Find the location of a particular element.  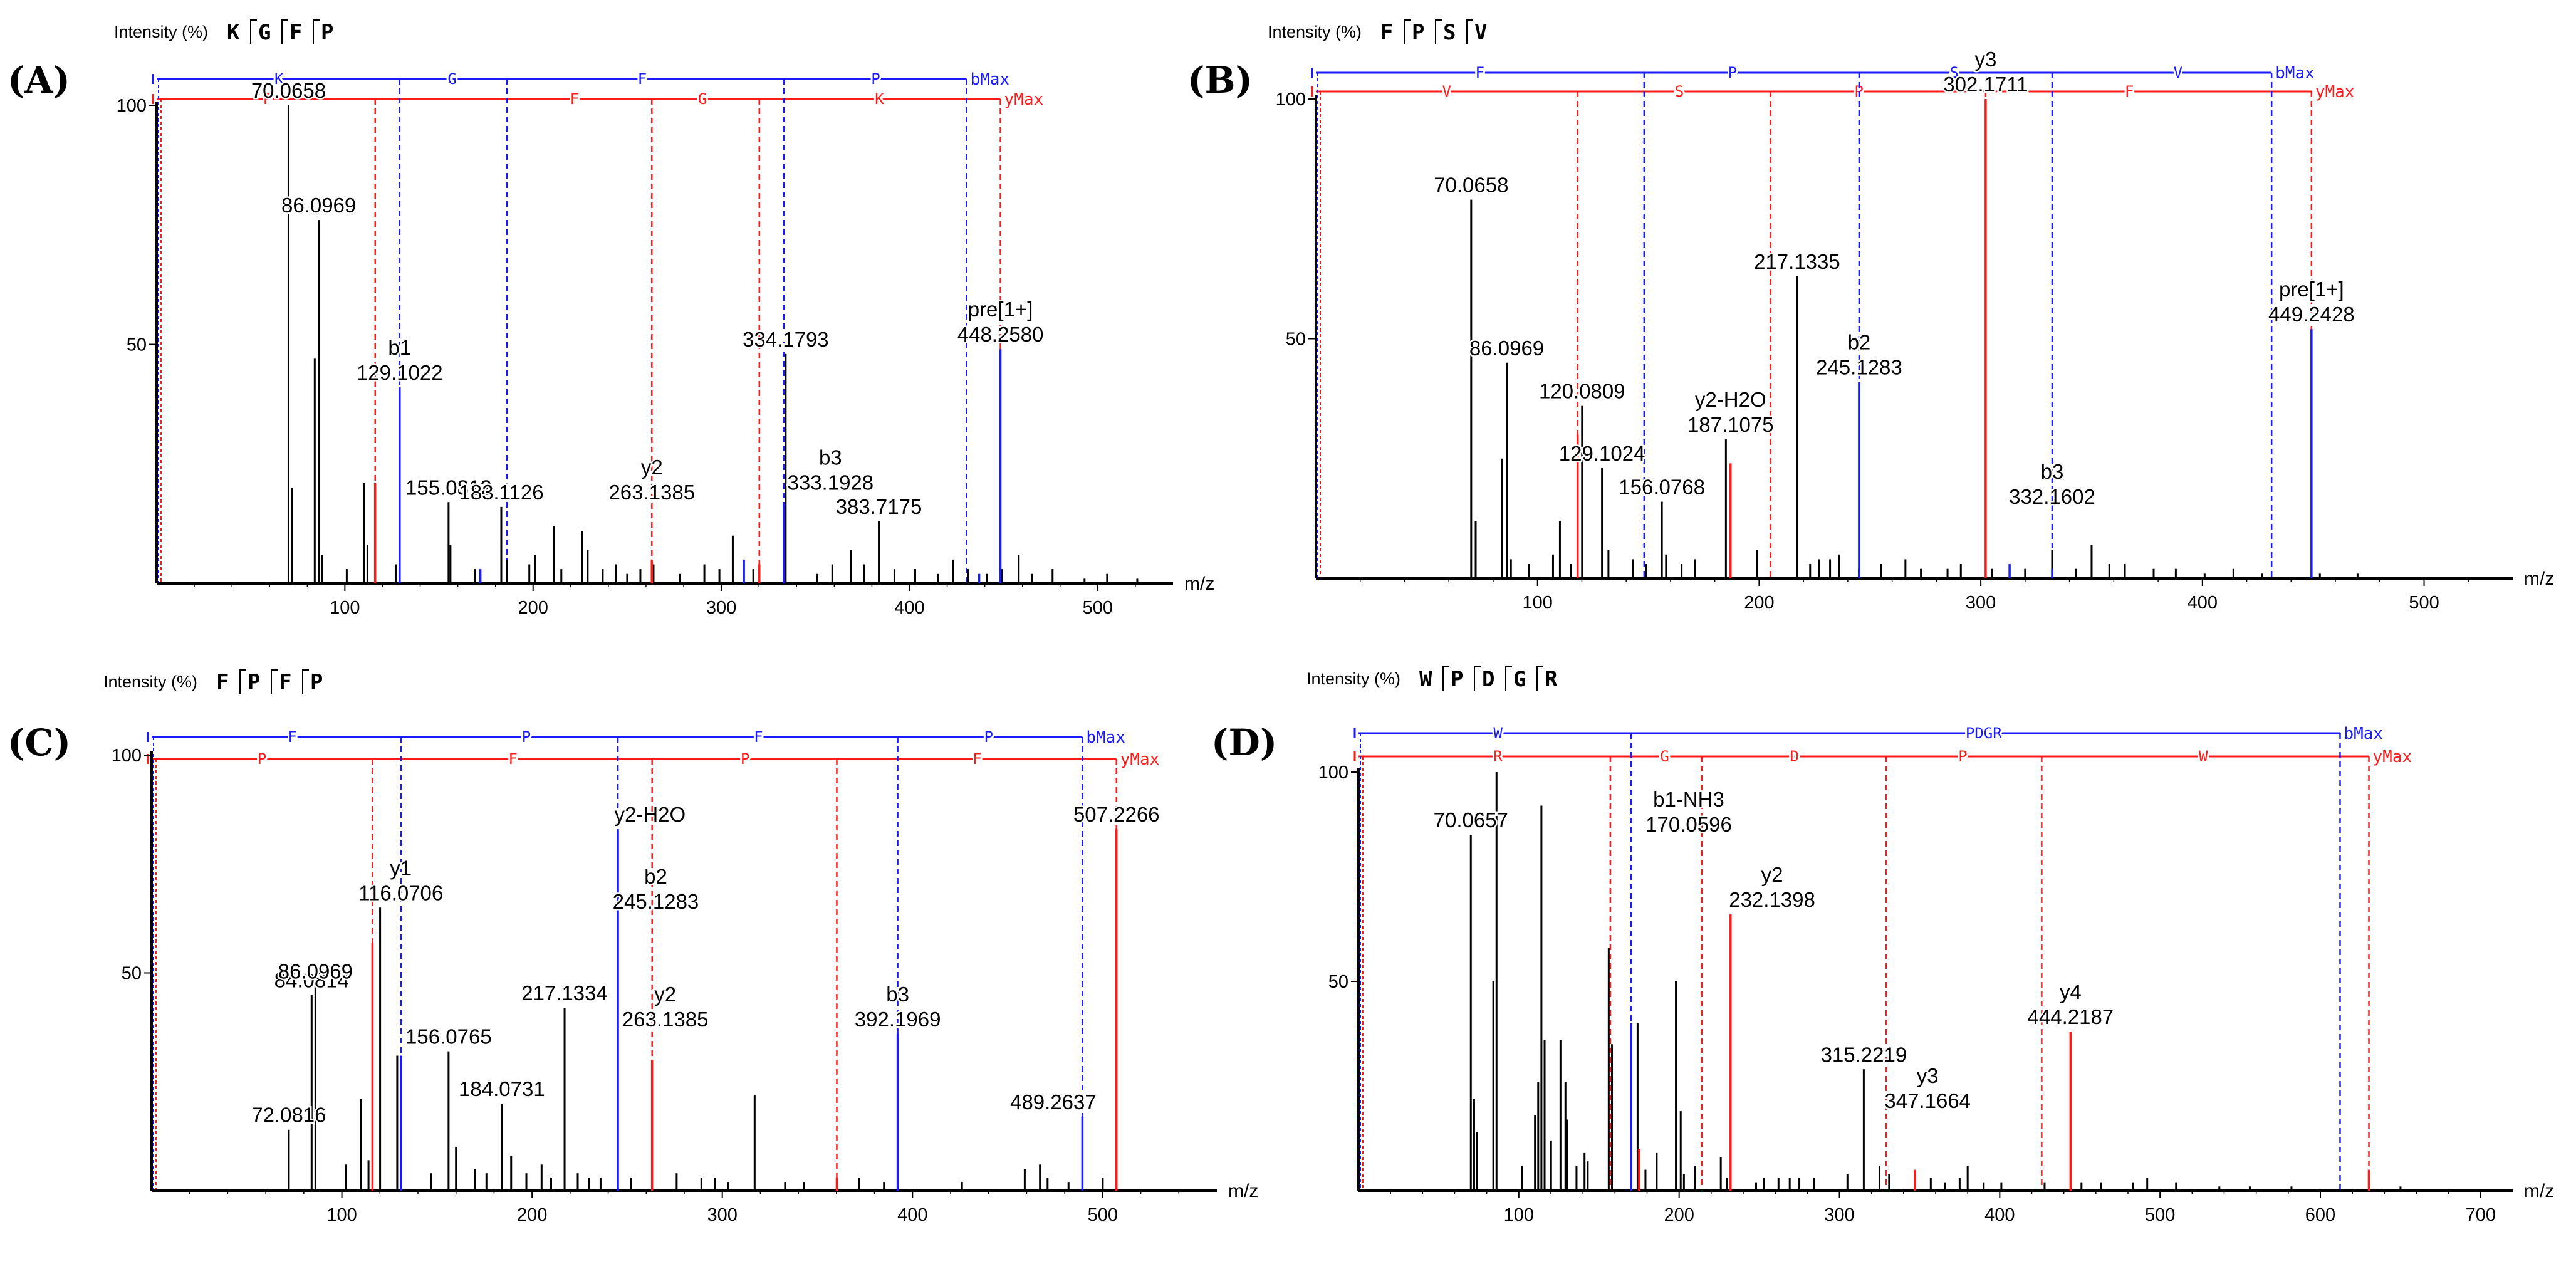

peak-annotation: 217.1335 is located at coordinates (1797, 261).